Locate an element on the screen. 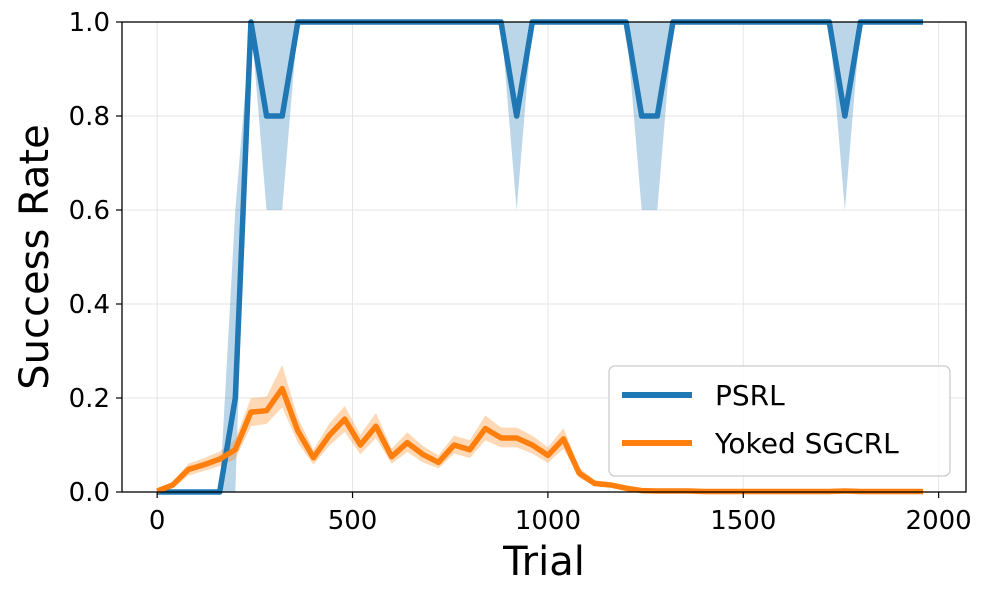 Image resolution: width=997 pixels, height=594 pixels. legend: PSRL Yoked SGCRL is located at coordinates (779, 421).